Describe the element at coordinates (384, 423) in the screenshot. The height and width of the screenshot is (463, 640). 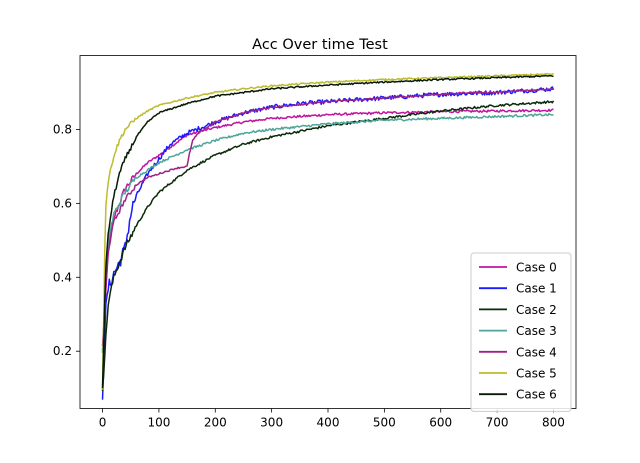
I see `x-tick-label: 500` at that location.